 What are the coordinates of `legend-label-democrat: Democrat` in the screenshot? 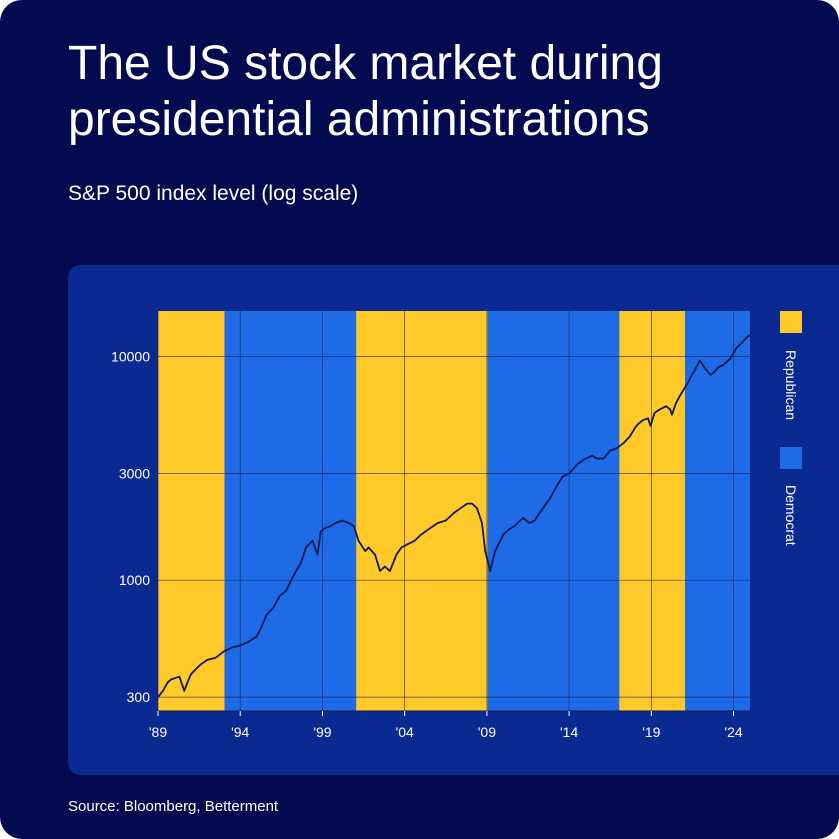 It's located at (791, 515).